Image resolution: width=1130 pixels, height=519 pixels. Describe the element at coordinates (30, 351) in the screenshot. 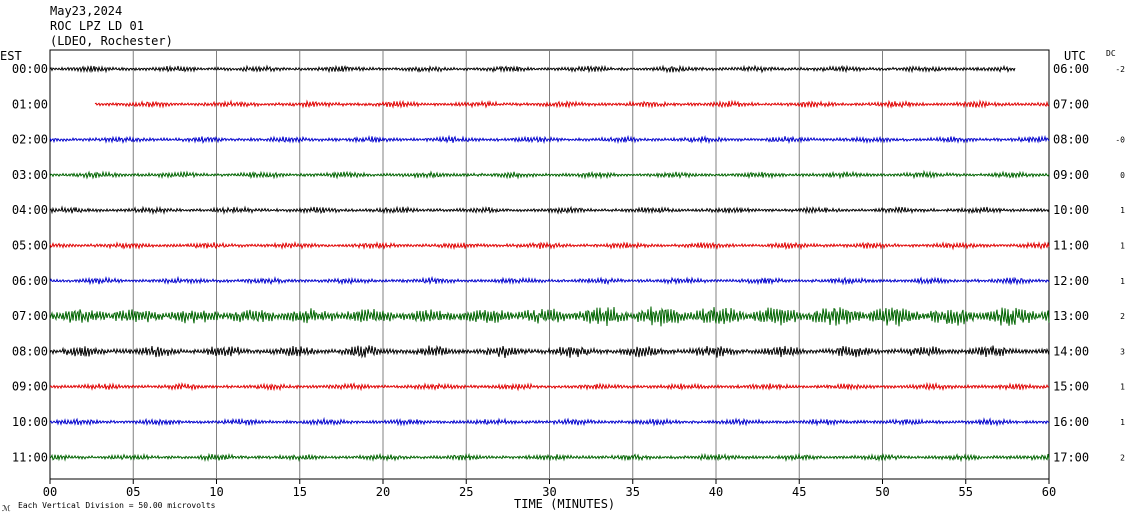

I see `est-time-label: 08:00` at that location.